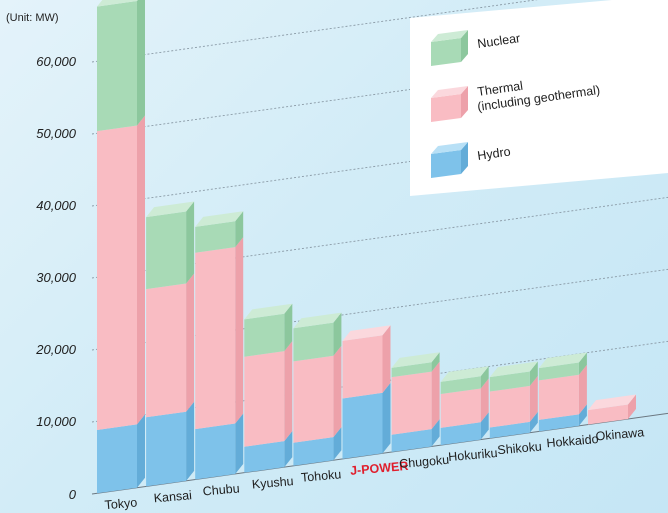 Image resolution: width=668 pixels, height=513 pixels. I want to click on bar-segment-shikoku-thermal-including-geothermal, so click(513, 401).